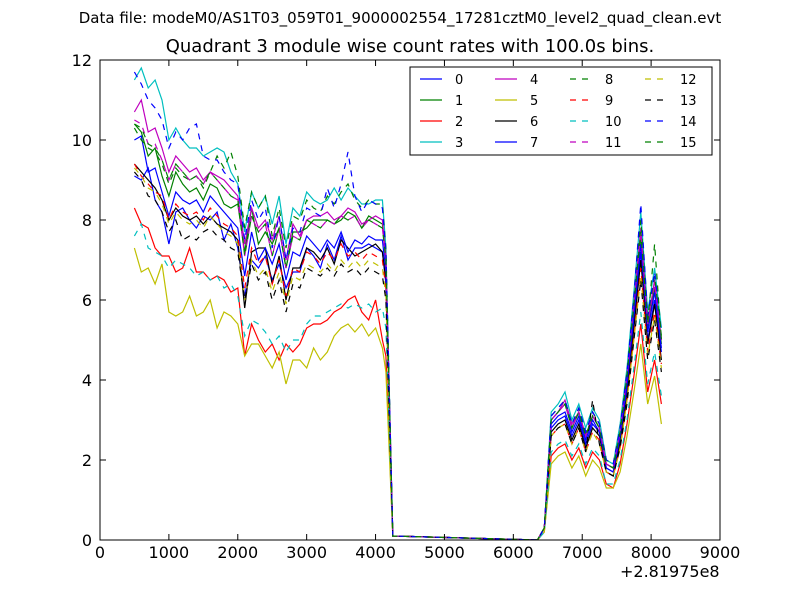  What do you see at coordinates (459, 101) in the screenshot?
I see `legend-label-1: 1` at bounding box center [459, 101].